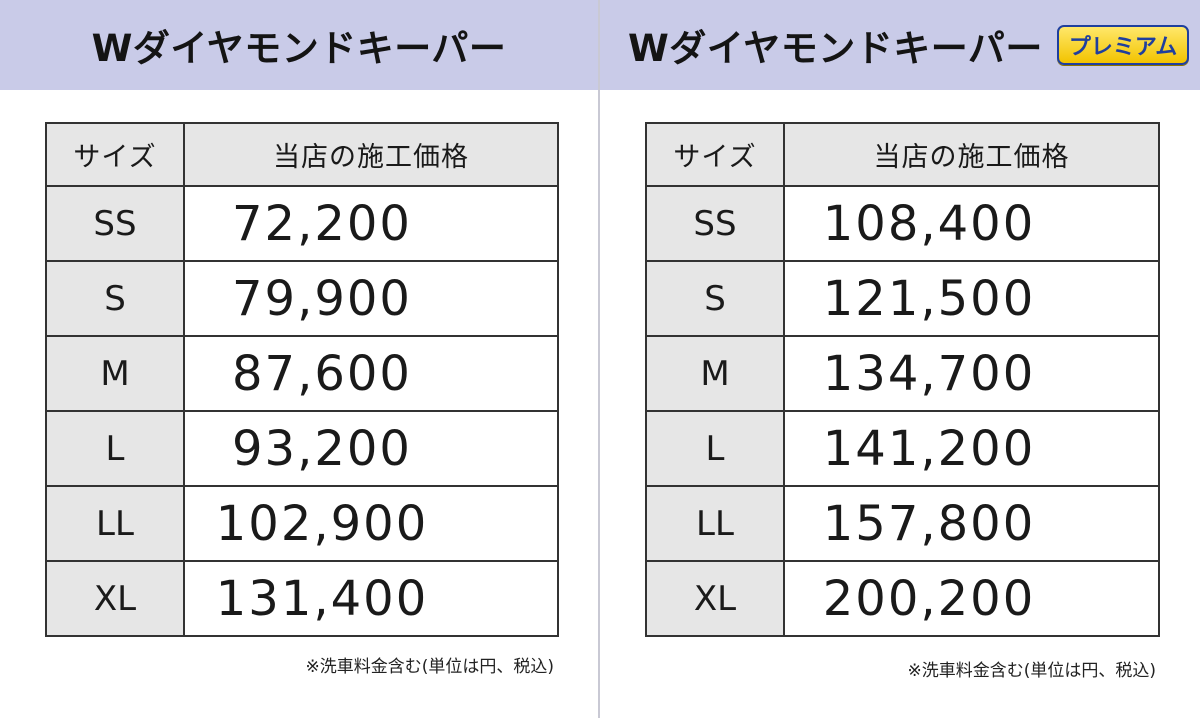 The height and width of the screenshot is (718, 1200). What do you see at coordinates (371, 223) in the screenshot?
I see `price-cell: 72,200` at bounding box center [371, 223].